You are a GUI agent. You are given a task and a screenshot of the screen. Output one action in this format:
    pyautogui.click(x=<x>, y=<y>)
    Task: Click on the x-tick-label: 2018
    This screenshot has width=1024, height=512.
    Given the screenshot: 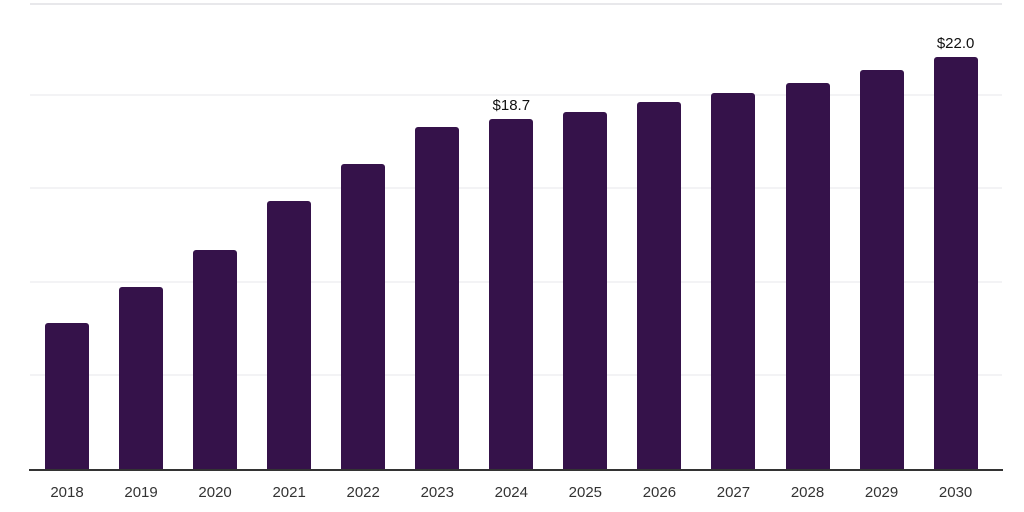 What is the action you would take?
    pyautogui.click(x=67, y=492)
    